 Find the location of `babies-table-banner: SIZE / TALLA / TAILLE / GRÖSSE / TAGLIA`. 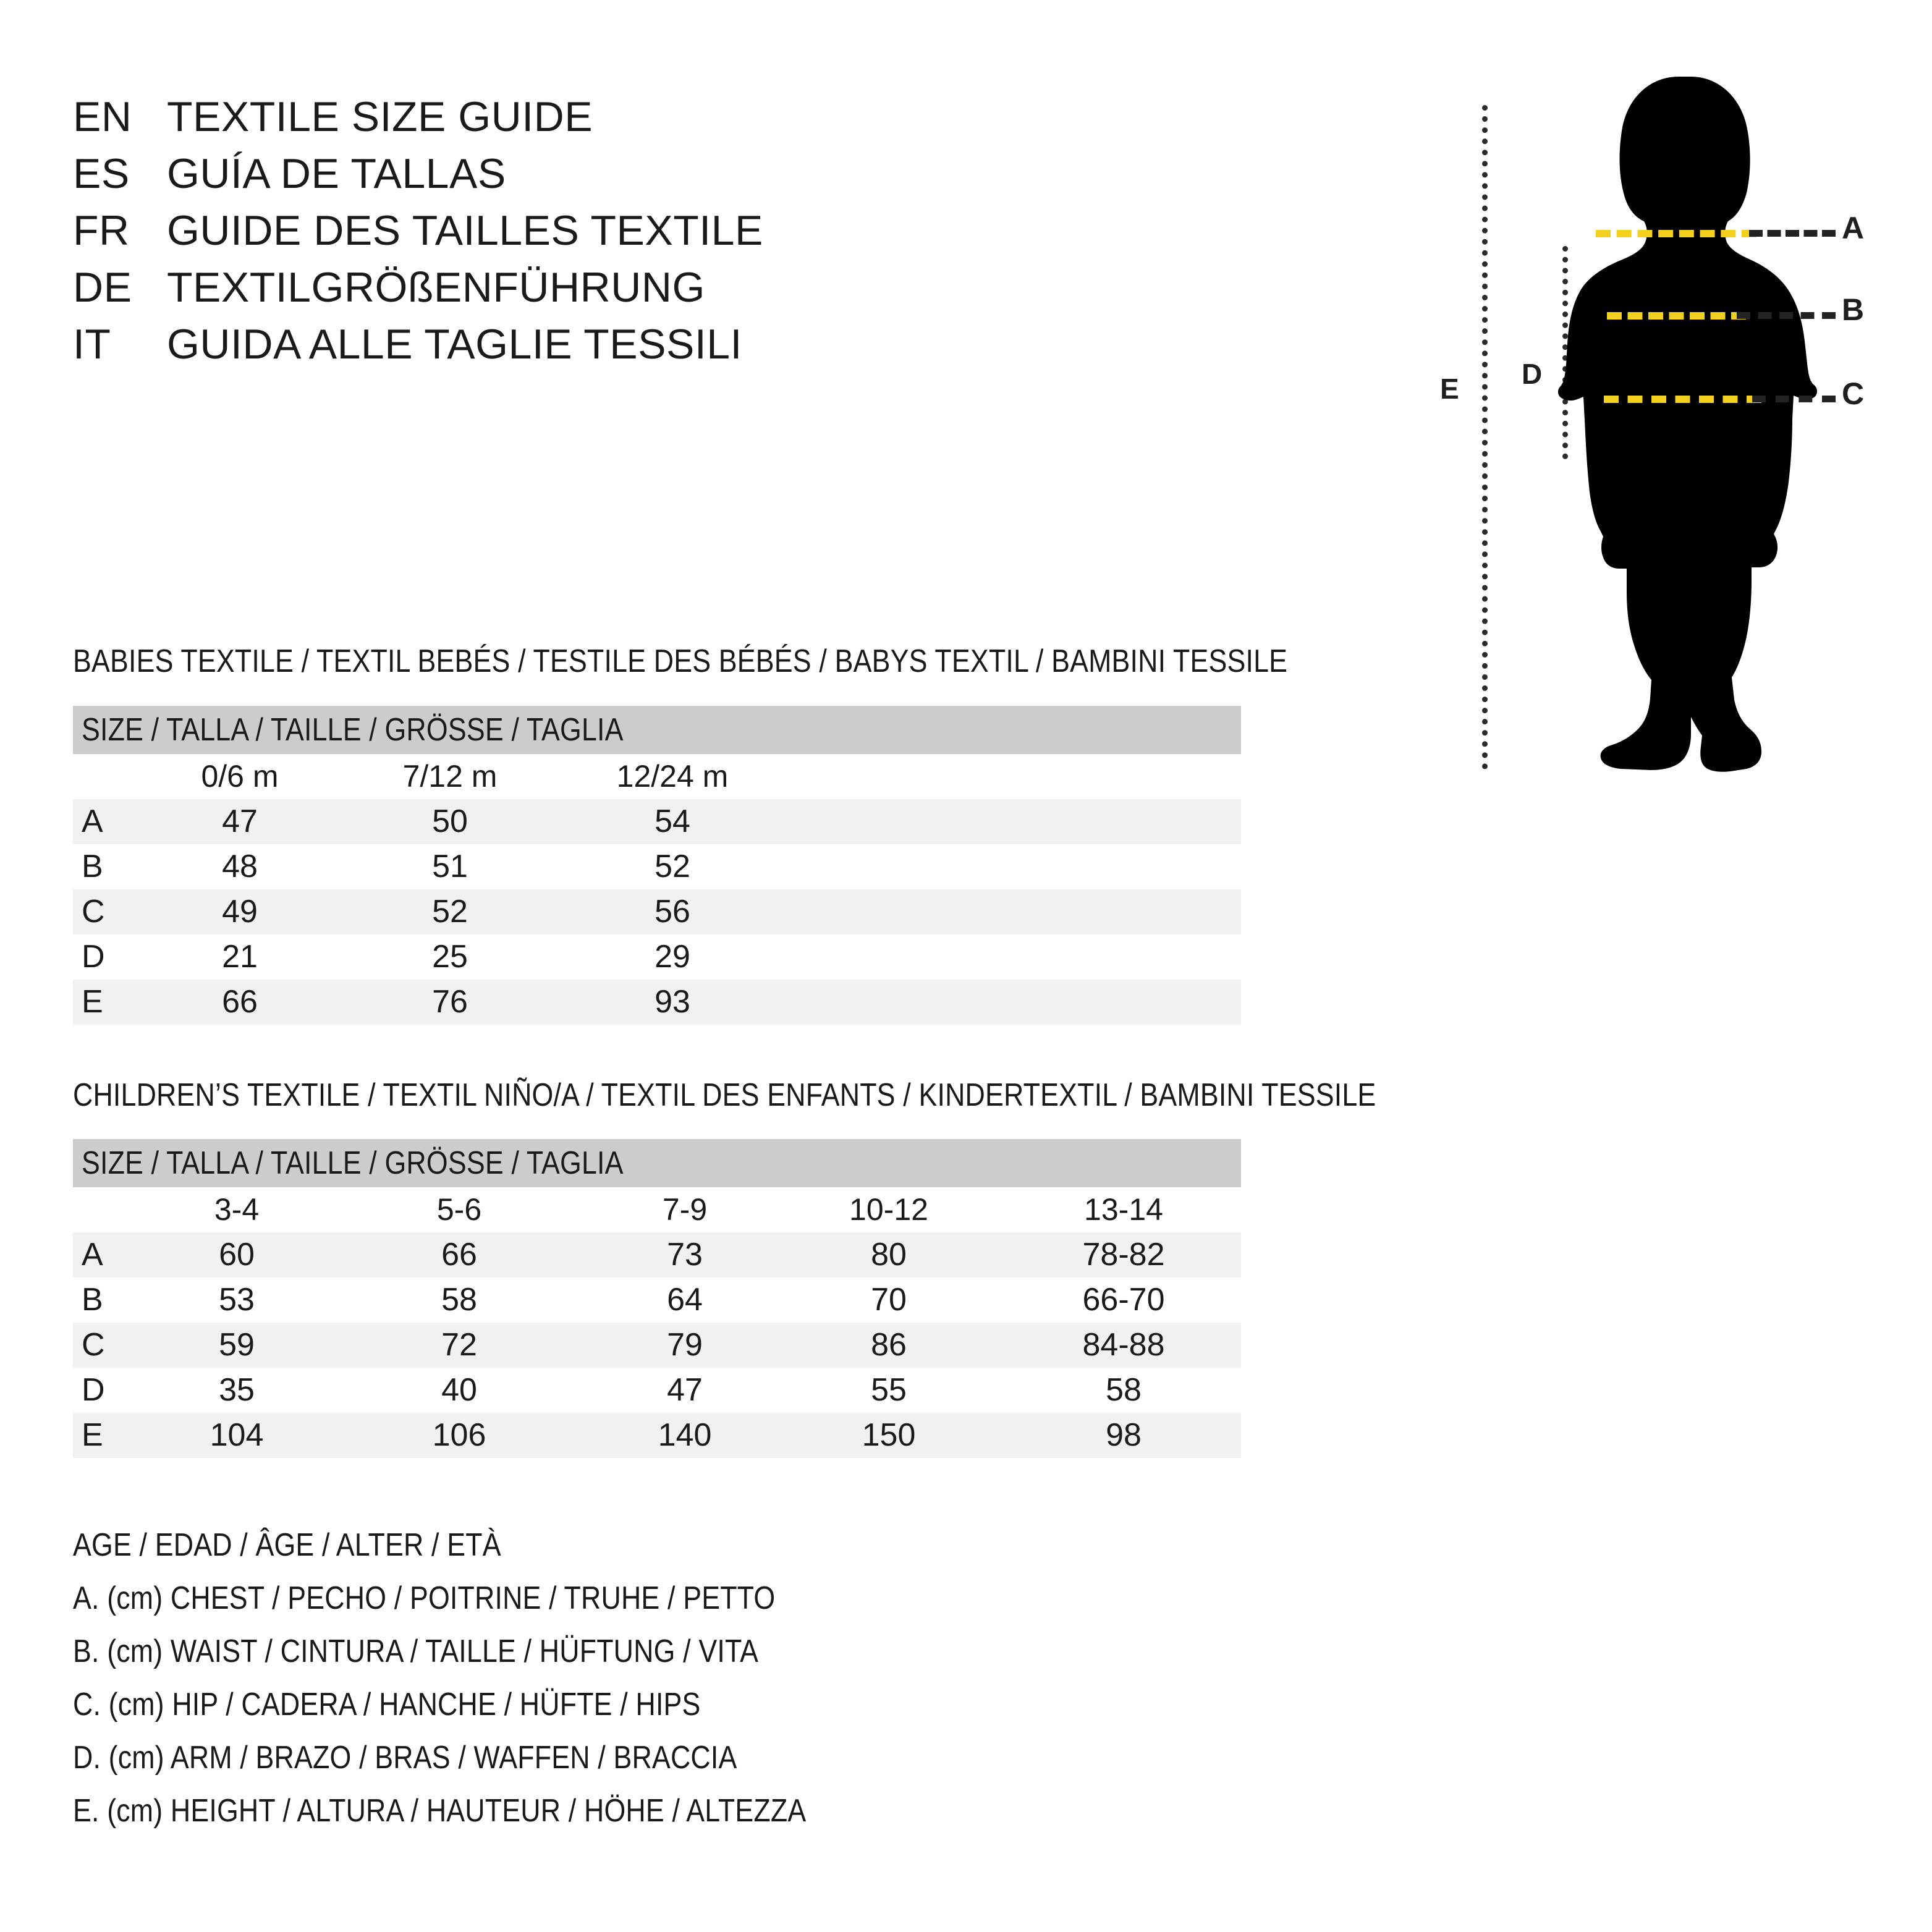

babies-table-banner: SIZE / TALLA / TAILLE / GRÖSSE / TAGLIA is located at coordinates (657, 730).